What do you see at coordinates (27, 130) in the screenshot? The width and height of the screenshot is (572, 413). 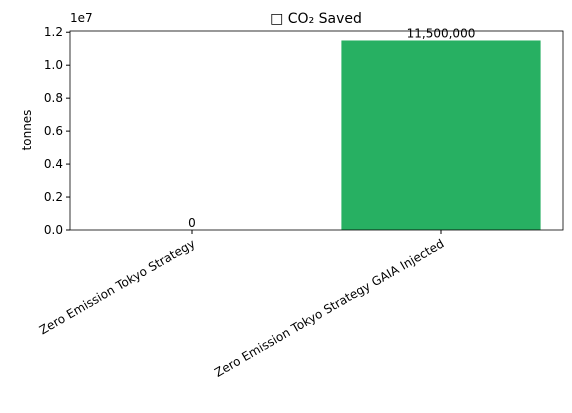 I see `y-axis-label: tonnes` at bounding box center [27, 130].